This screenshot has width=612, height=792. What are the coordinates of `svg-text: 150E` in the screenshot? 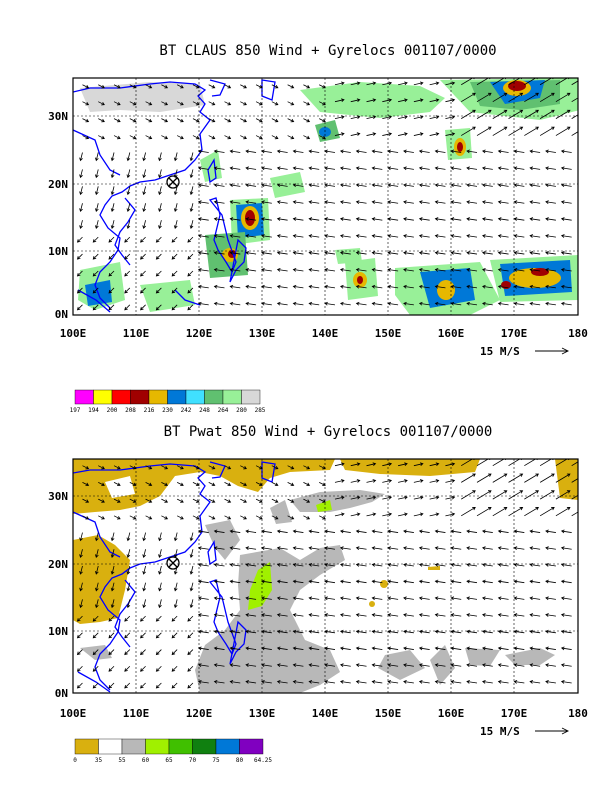 It's located at (388, 333).